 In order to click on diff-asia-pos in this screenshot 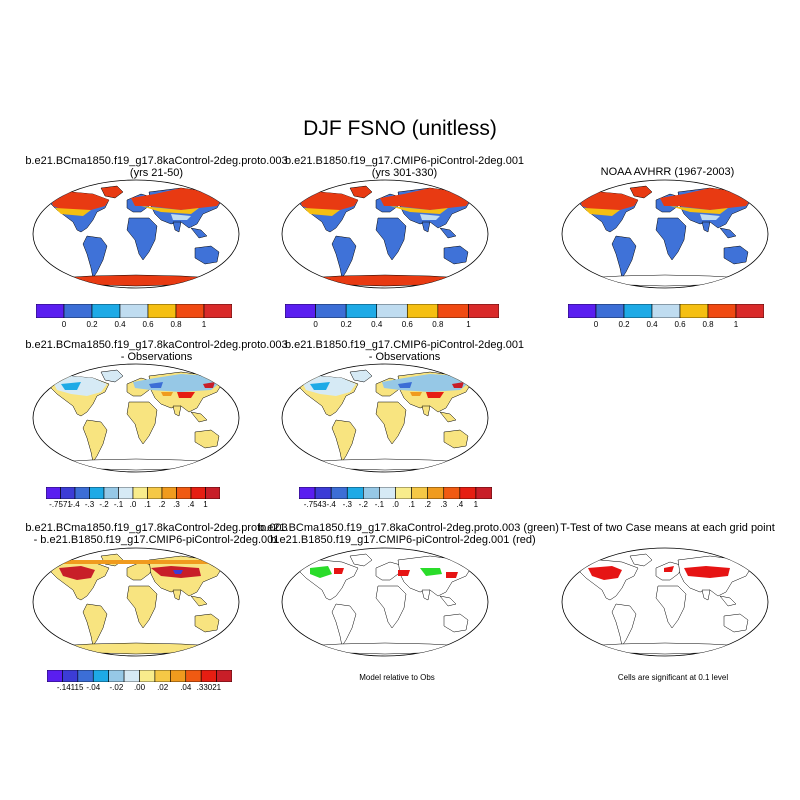, I will do `click(435, 395)`.